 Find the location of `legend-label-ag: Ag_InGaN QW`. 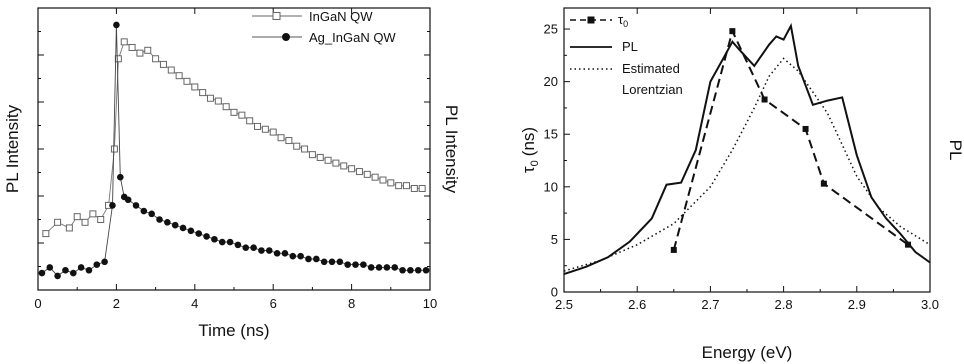

legend-label-ag: Ag_InGaN QW is located at coordinates (352, 37).